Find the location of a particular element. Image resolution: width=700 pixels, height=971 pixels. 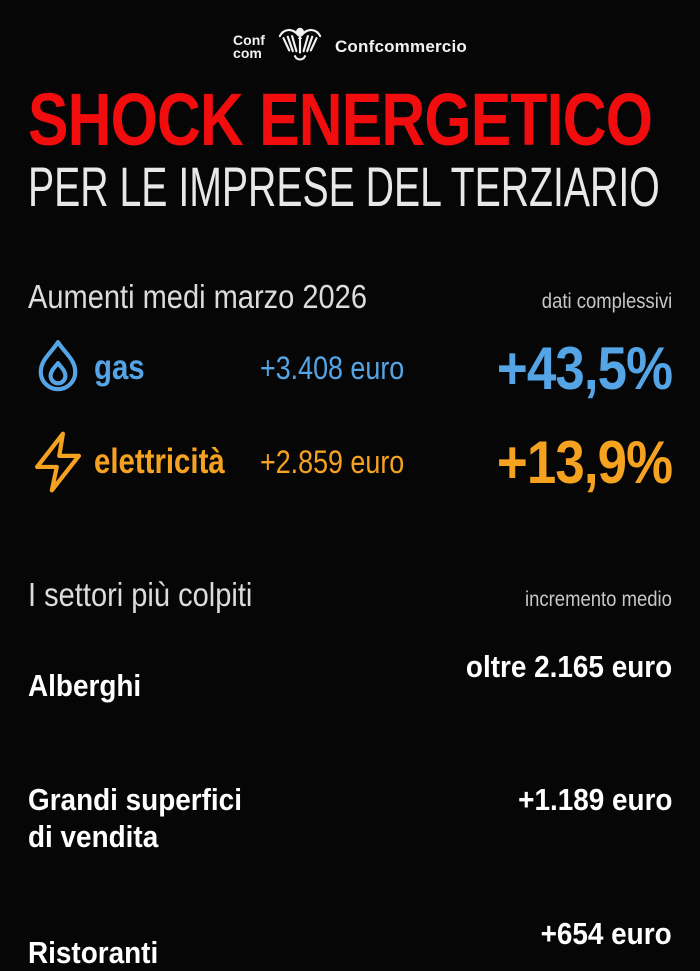

confcom-logo-text: Conf com is located at coordinates (249, 46).